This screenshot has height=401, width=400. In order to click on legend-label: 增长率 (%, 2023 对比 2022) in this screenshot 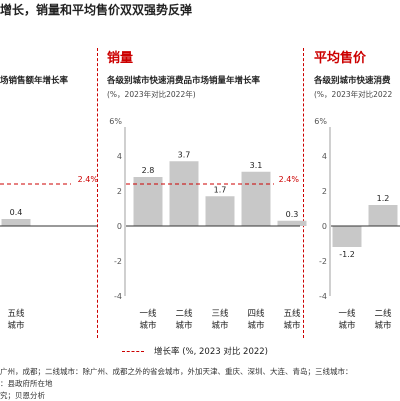, I will do `click(211, 352)`.